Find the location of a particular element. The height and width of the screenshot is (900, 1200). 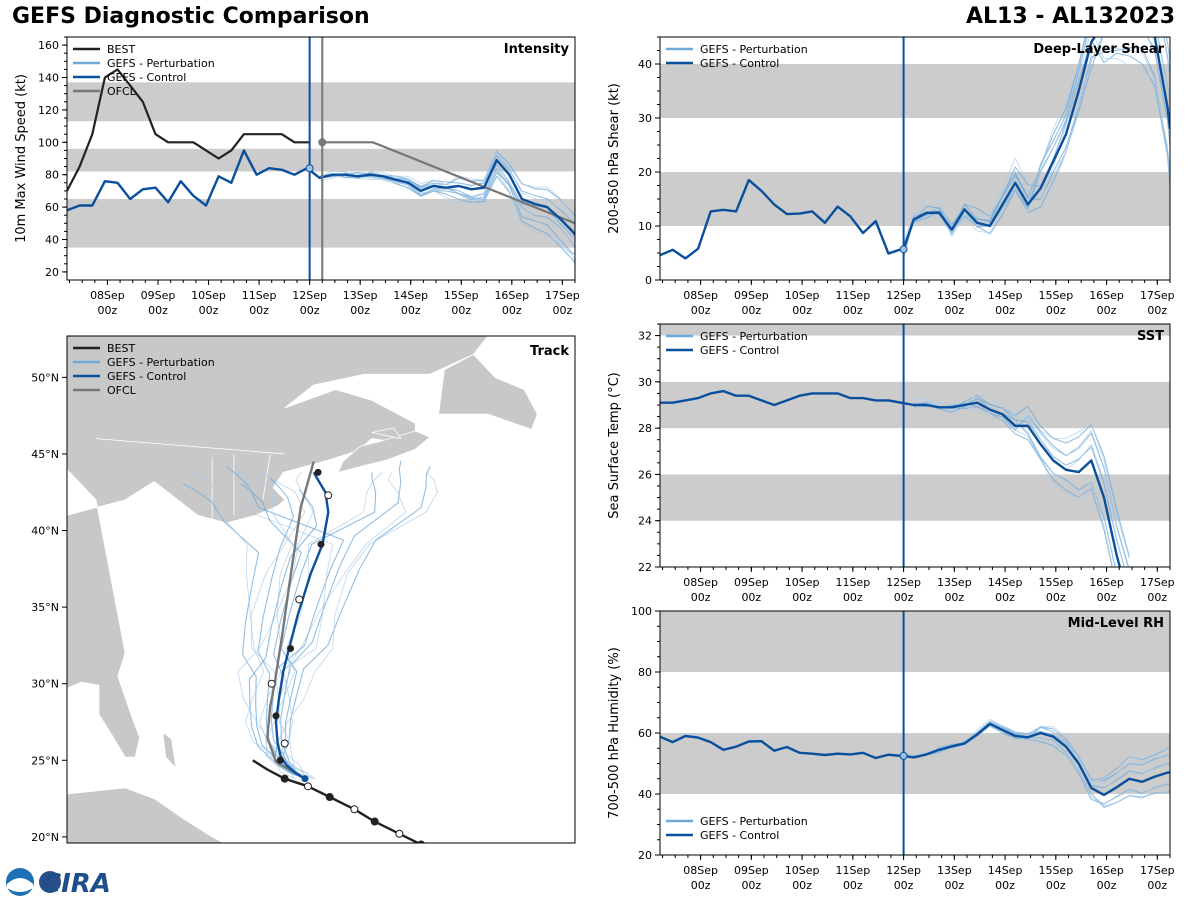

landmass-cuba is located at coordinates (145, 815).